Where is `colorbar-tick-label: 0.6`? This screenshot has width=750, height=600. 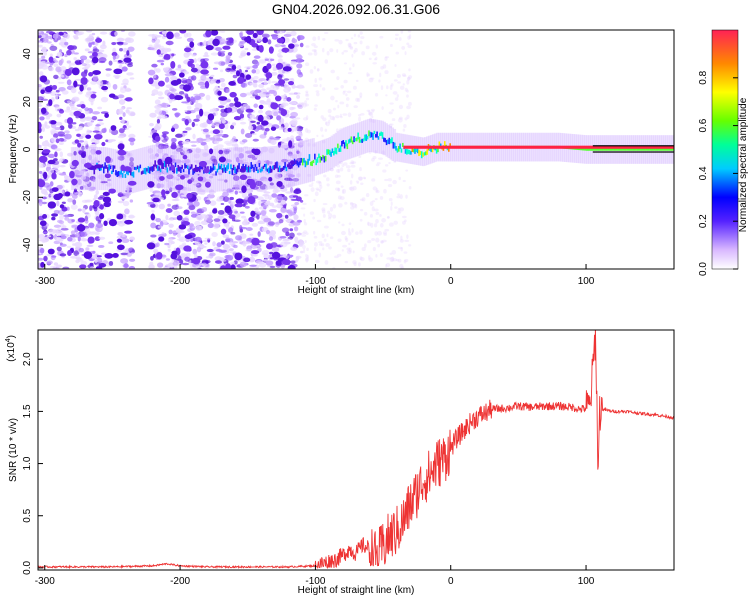 colorbar-tick-label: 0.6 is located at coordinates (703, 125).